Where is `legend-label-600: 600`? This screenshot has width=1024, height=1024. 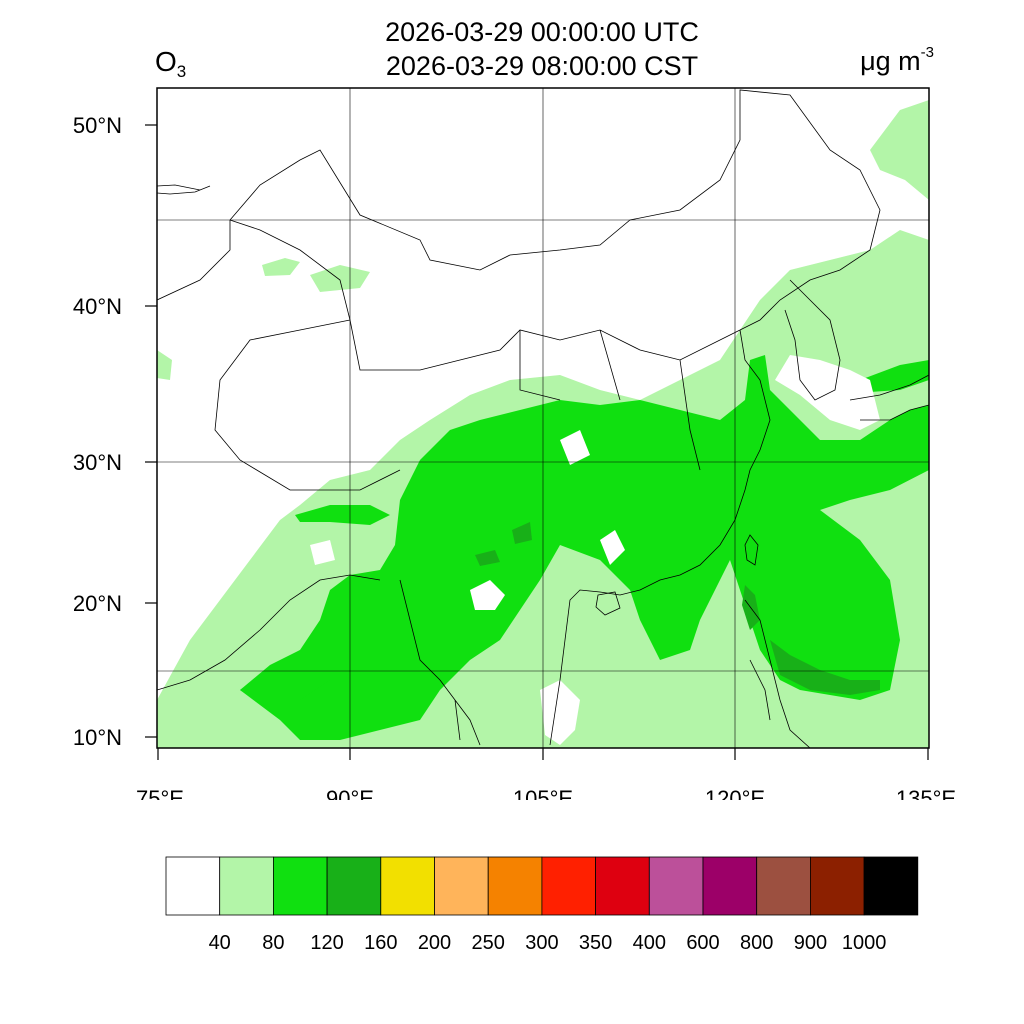 legend-label-600: 600 is located at coordinates (702, 943).